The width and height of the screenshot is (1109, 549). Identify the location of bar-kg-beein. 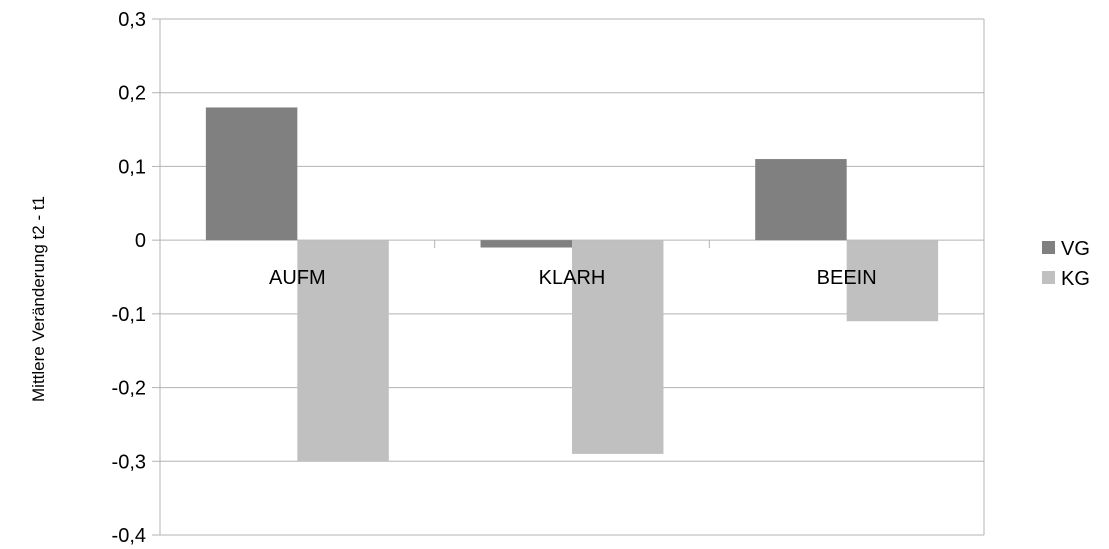
(892, 281).